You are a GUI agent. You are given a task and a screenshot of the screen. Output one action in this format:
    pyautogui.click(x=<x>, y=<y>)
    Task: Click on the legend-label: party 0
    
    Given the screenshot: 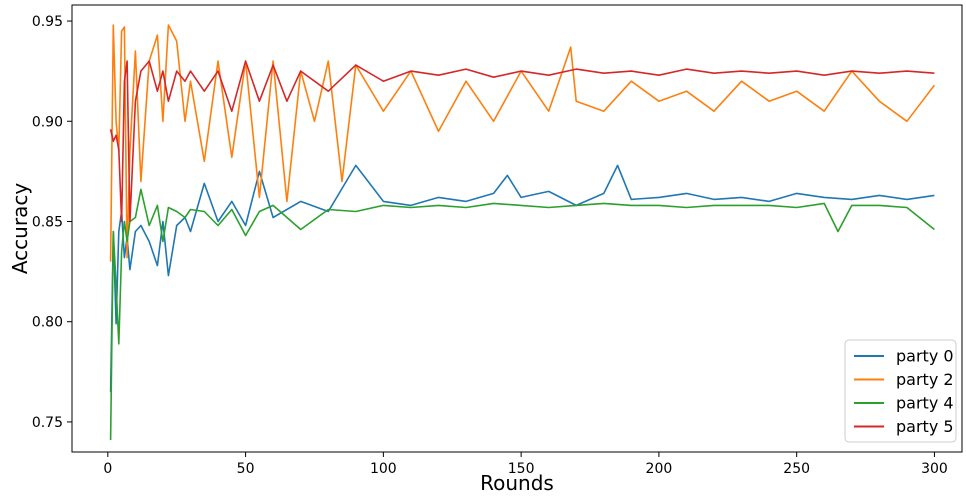 What is the action you would take?
    pyautogui.click(x=925, y=356)
    